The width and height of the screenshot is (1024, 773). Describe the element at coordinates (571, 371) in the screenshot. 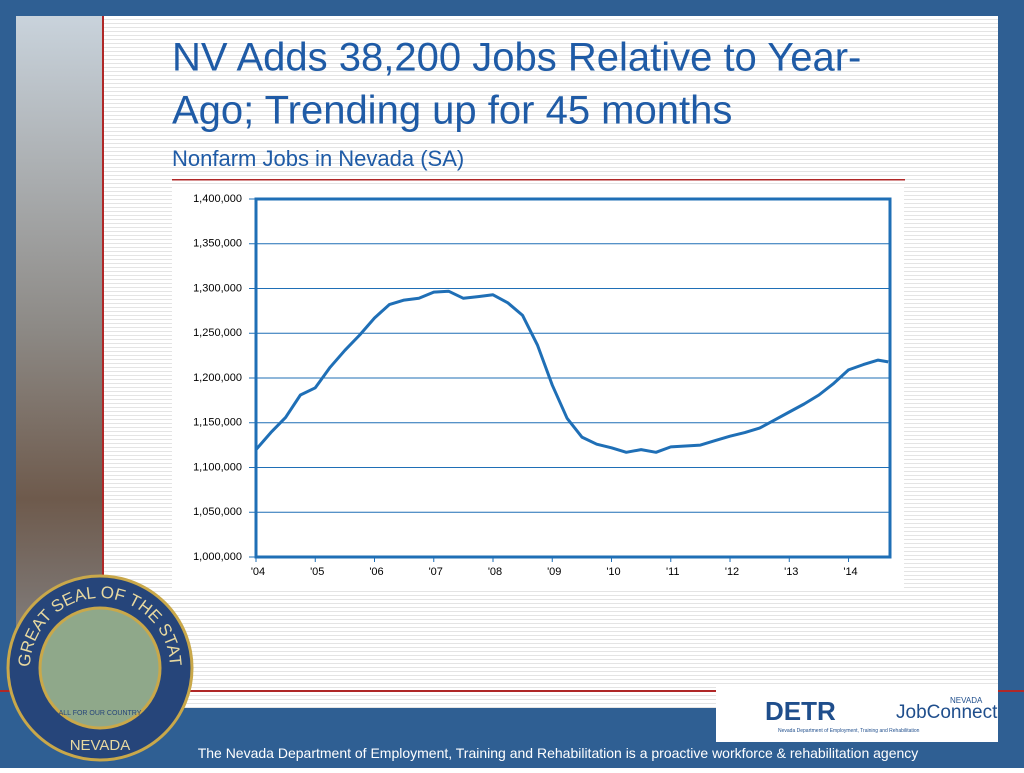

I see `data-line` at that location.